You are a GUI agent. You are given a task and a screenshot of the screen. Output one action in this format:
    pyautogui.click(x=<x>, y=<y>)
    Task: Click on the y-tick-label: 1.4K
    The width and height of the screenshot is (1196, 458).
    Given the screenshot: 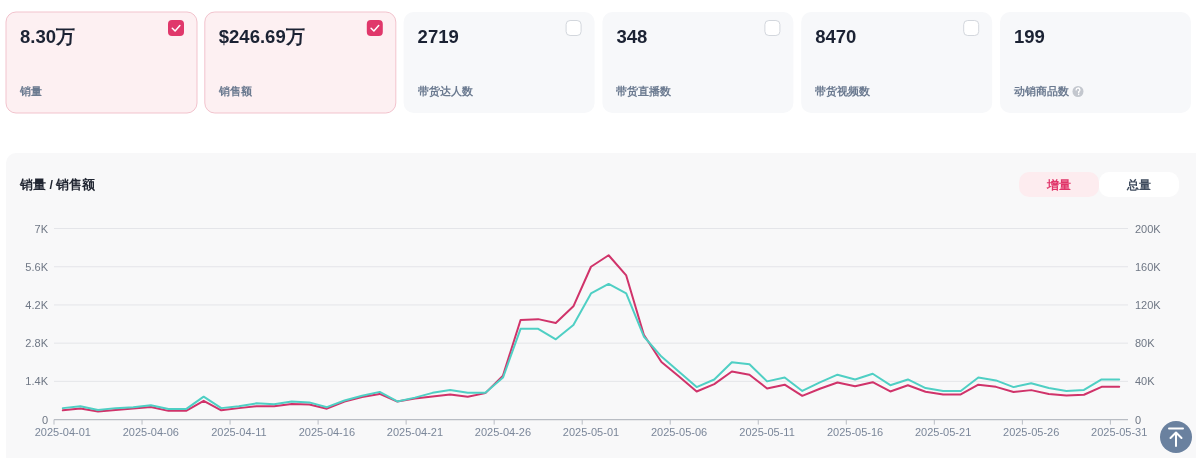 What is the action you would take?
    pyautogui.click(x=37, y=381)
    